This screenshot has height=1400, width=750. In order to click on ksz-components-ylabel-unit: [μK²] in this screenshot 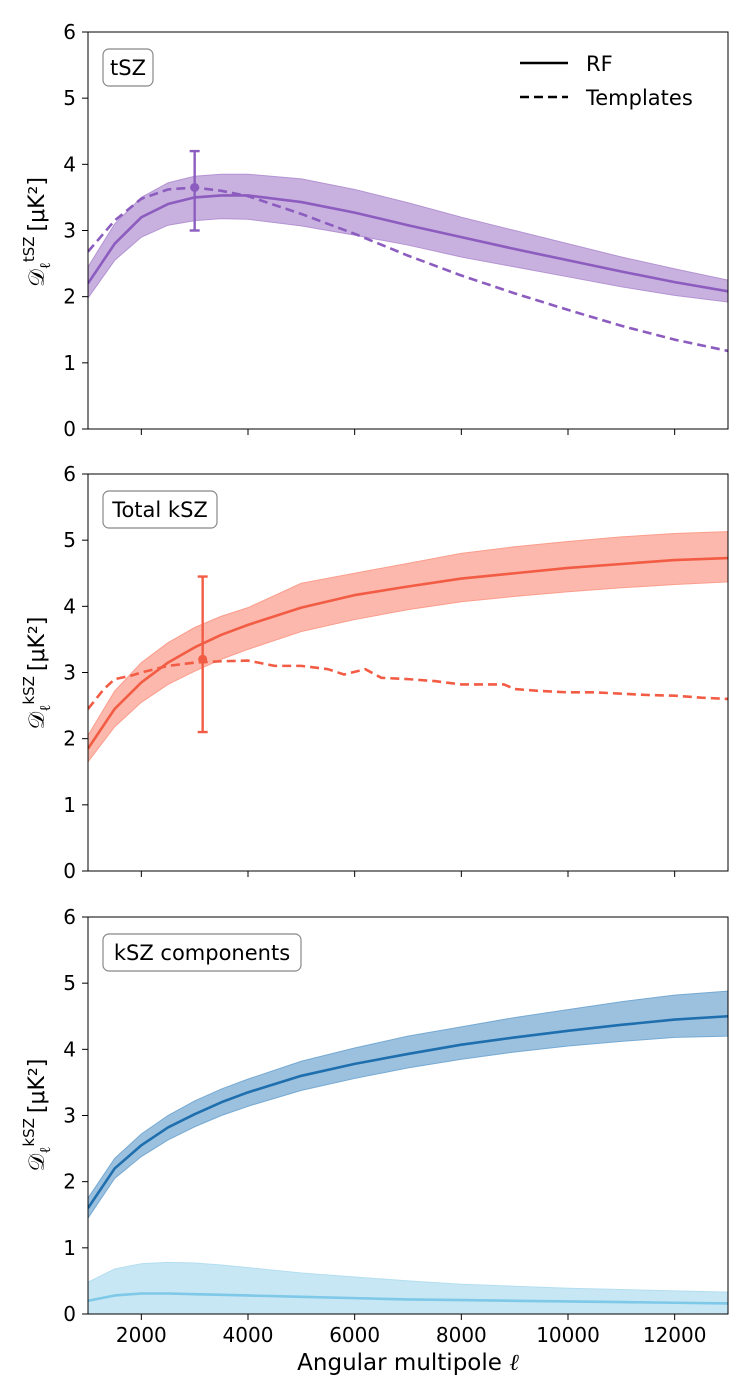, I will do `click(37, 1086)`.